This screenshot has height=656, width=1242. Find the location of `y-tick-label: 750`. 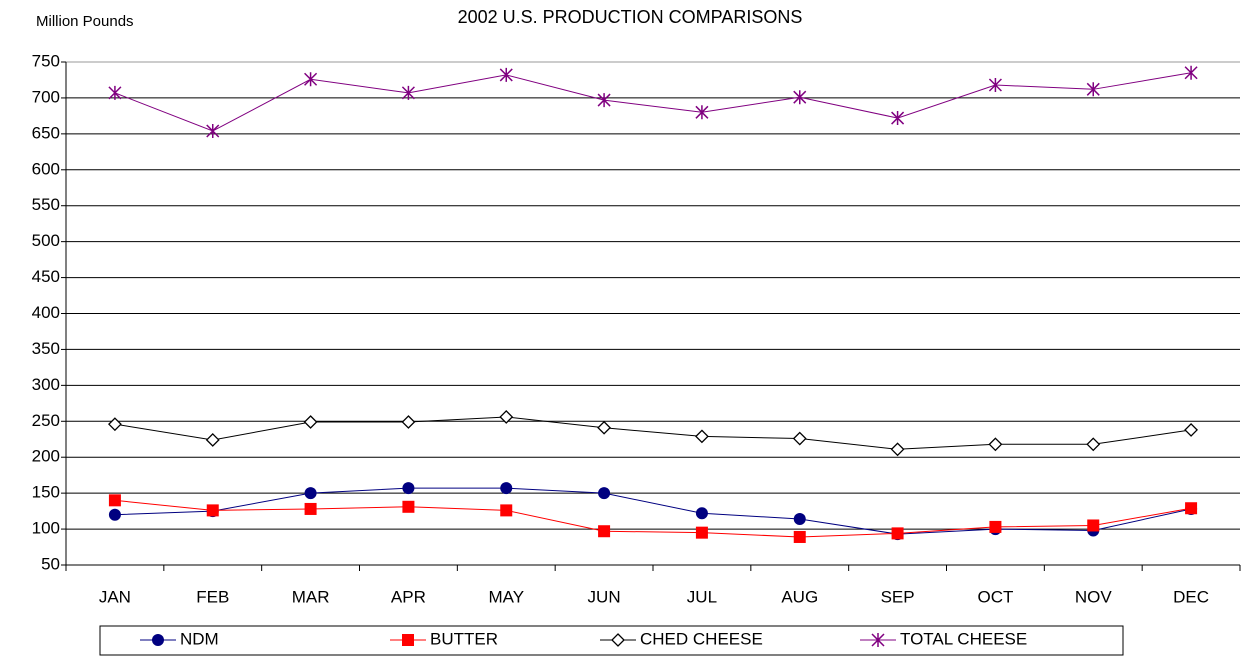

y-tick-label: 750 is located at coordinates (46, 60).